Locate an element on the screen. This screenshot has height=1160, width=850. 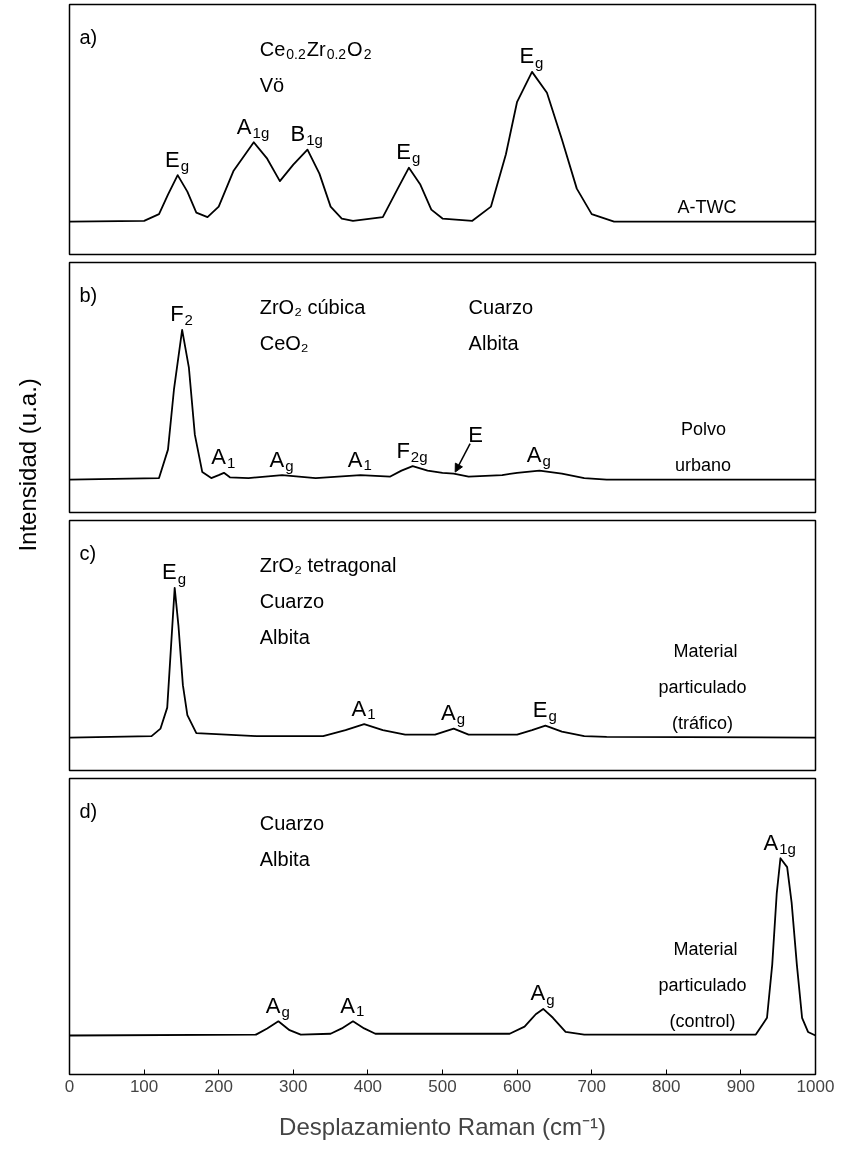
text: Material particulado (tráfico) is located at coordinates (702, 686).